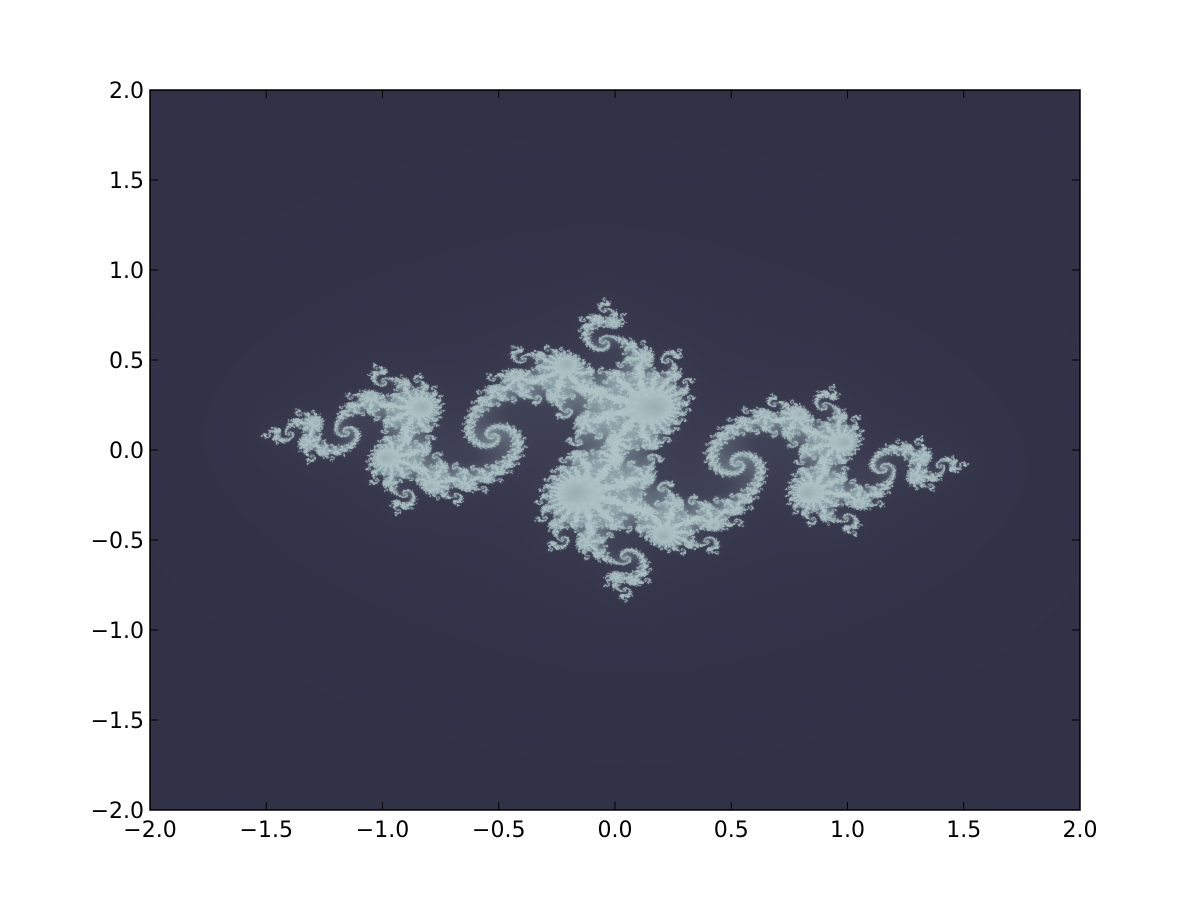  Describe the element at coordinates (498, 830) in the screenshot. I see `x-tick-label: −0.5` at that location.